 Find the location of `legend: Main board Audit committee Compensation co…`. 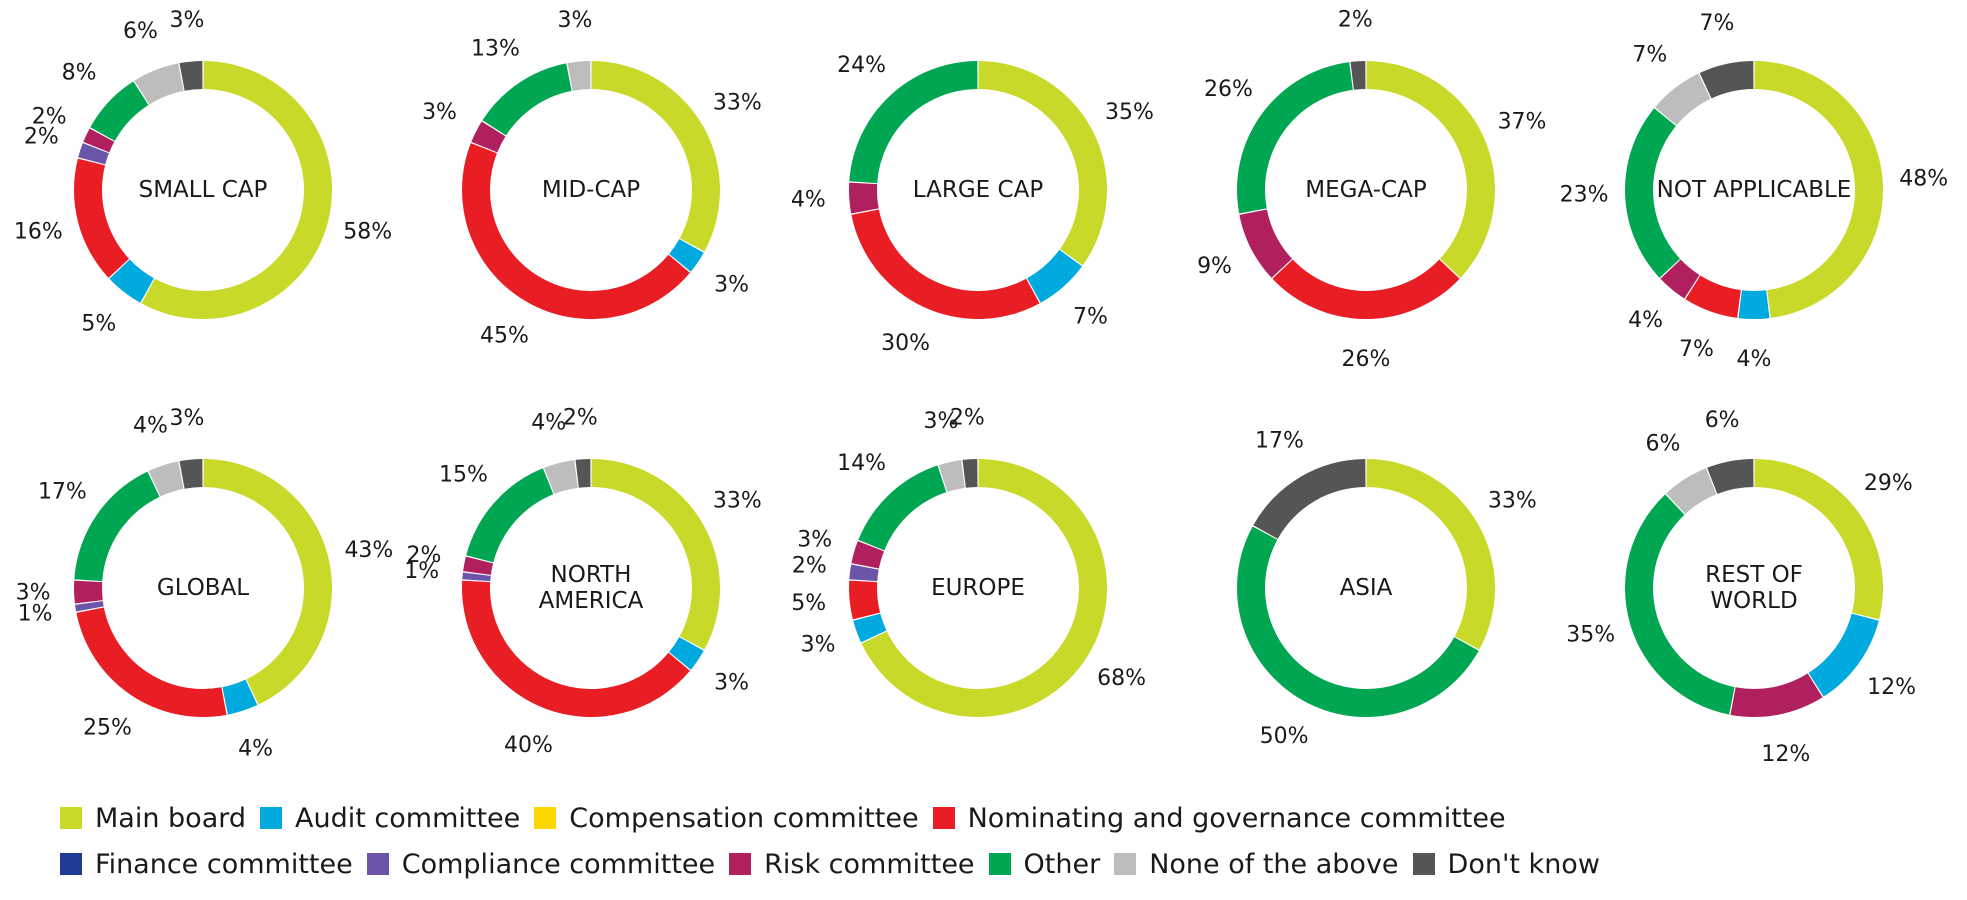

legend: Main board Audit committee Compensation co… is located at coordinates (1000, 841).